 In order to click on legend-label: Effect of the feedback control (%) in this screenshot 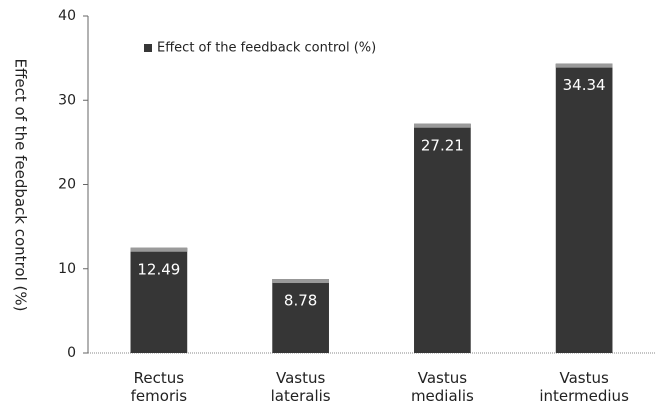, I will do `click(266, 48)`.